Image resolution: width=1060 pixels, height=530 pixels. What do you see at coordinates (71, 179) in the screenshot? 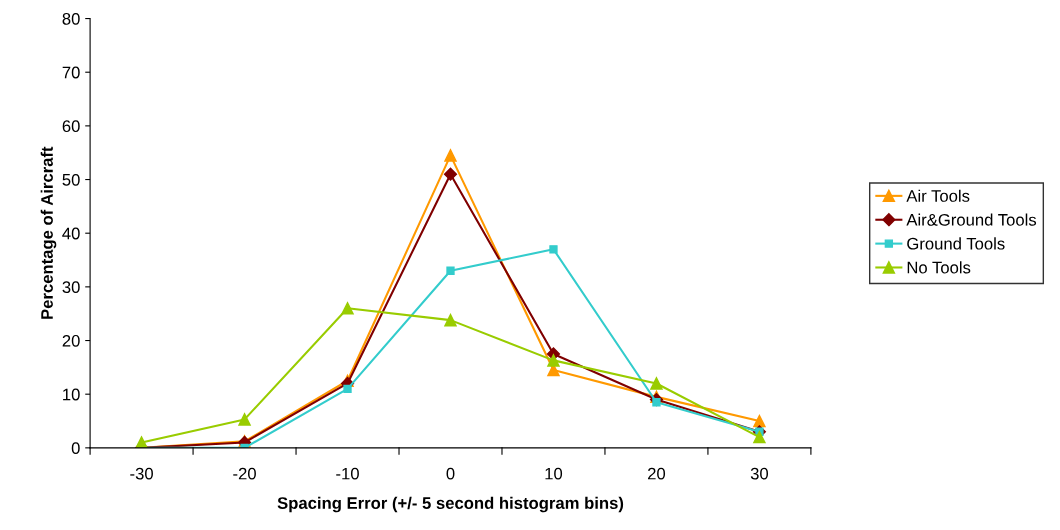
I see `y-tick-label: 50` at bounding box center [71, 179].